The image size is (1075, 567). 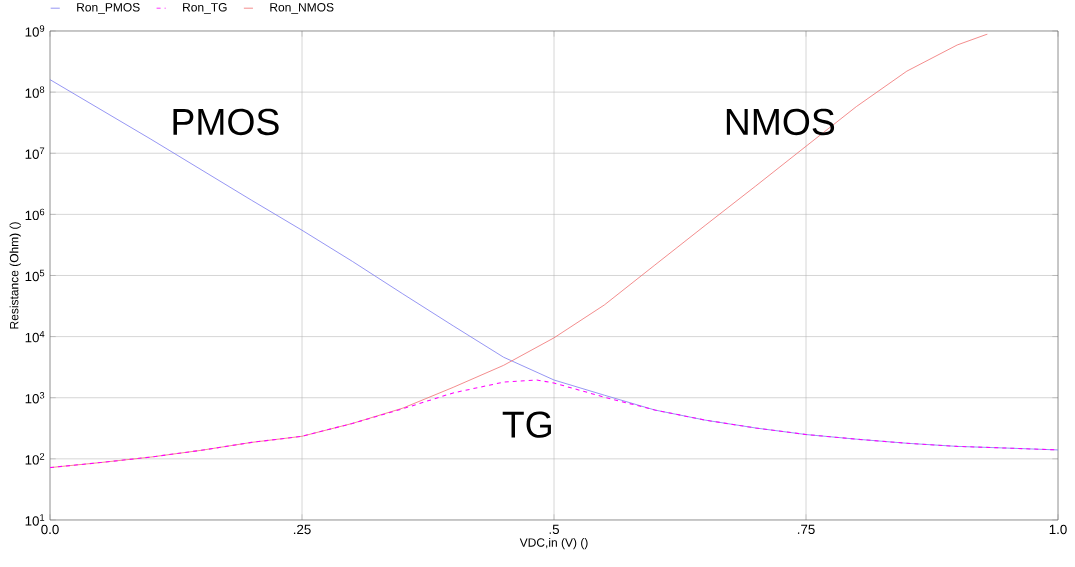 What do you see at coordinates (35, 398) in the screenshot?
I see `y-tick-label: 10$^{3}$` at bounding box center [35, 398].